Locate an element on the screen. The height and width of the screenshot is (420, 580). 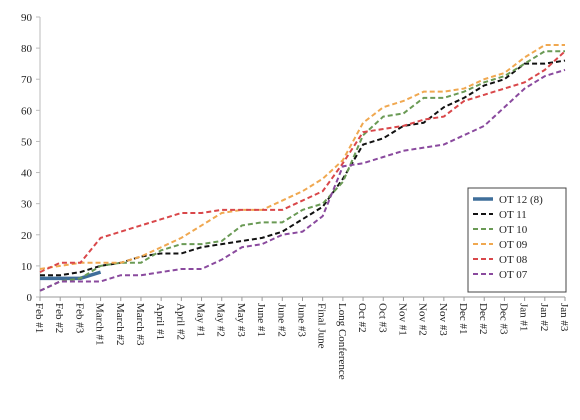
x-tick-label: April #2 is located at coordinates (180, 321).